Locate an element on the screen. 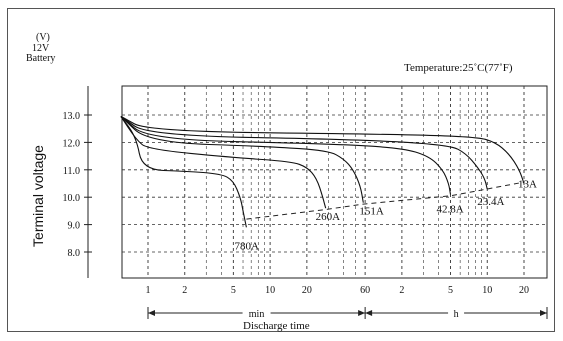 The height and width of the screenshot is (341, 563). discharge-curve-151a is located at coordinates (242, 159).